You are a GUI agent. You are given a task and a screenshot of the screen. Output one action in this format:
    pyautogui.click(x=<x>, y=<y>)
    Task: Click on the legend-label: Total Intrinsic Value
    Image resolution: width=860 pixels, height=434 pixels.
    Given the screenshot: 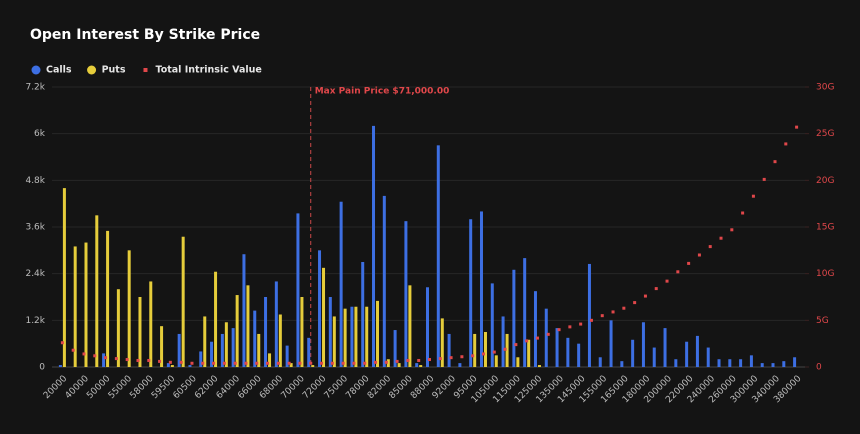 What is the action you would take?
    pyautogui.click(x=208, y=70)
    